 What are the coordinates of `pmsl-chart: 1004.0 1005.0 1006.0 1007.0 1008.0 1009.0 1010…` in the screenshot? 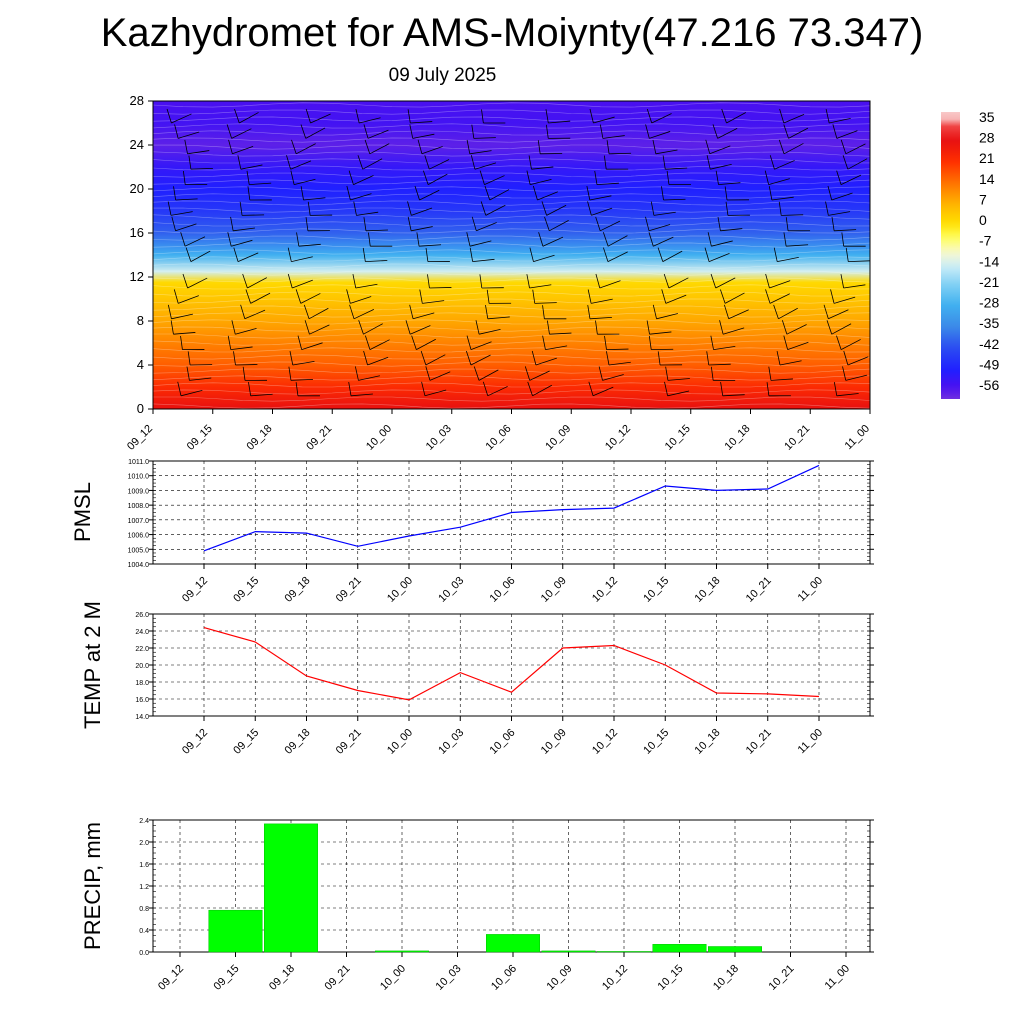 It's located at (472, 532).